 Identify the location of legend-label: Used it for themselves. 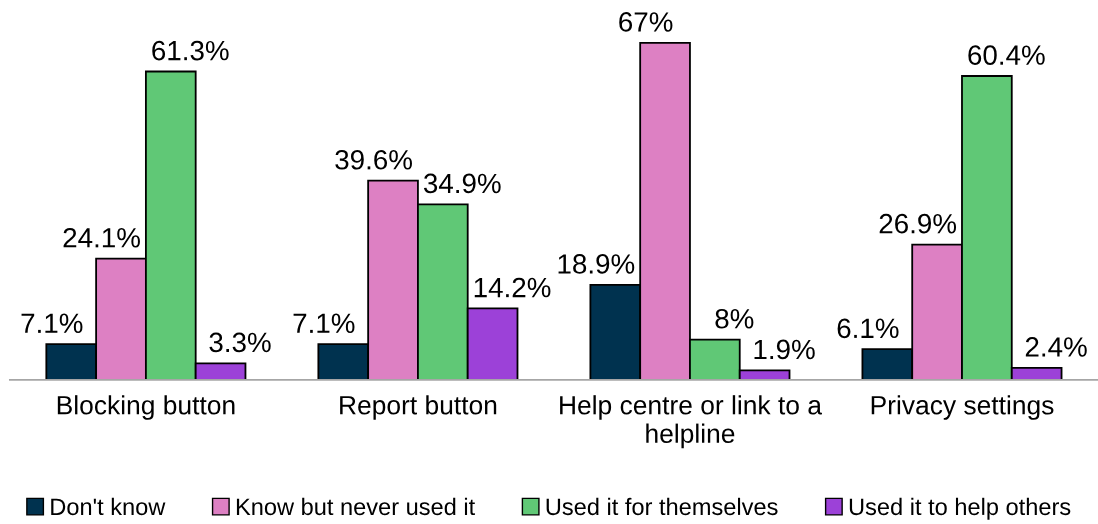
(662, 506).